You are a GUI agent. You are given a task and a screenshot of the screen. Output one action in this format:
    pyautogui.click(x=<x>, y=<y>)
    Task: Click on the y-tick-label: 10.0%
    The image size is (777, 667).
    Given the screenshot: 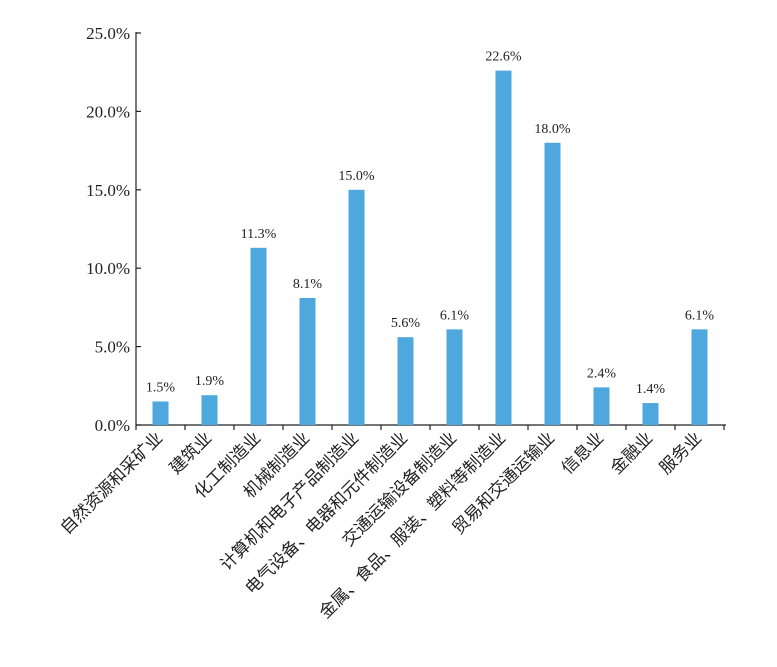 What is the action you would take?
    pyautogui.click(x=108, y=268)
    